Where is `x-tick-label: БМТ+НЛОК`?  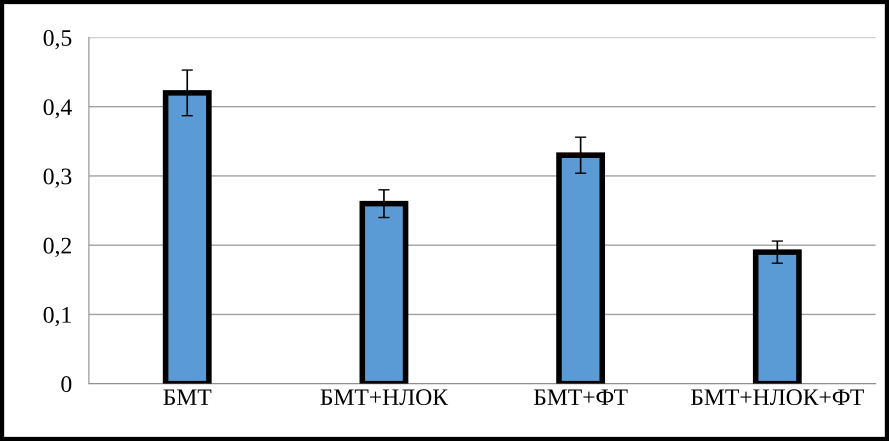 x-tick-label: БМТ+НЛОК is located at coordinates (384, 397).